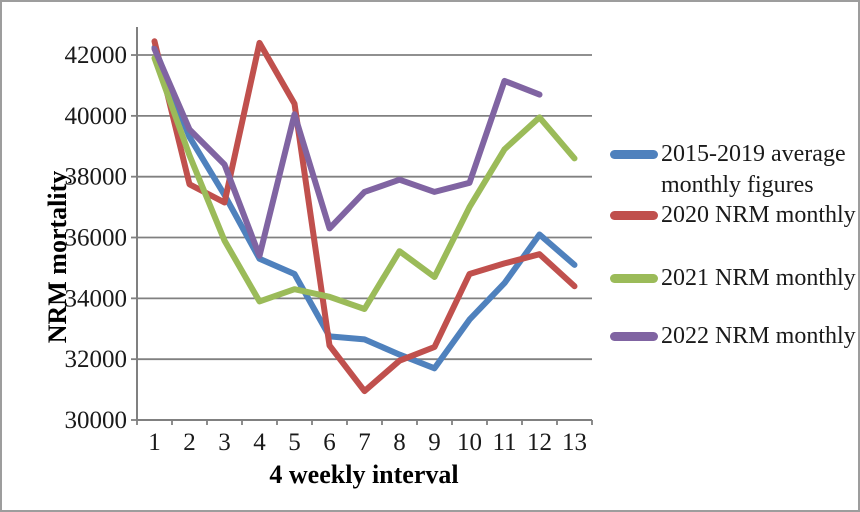 This screenshot has height=512, width=860. What do you see at coordinates (399, 442) in the screenshot?
I see `x-tick-label: 8` at bounding box center [399, 442].